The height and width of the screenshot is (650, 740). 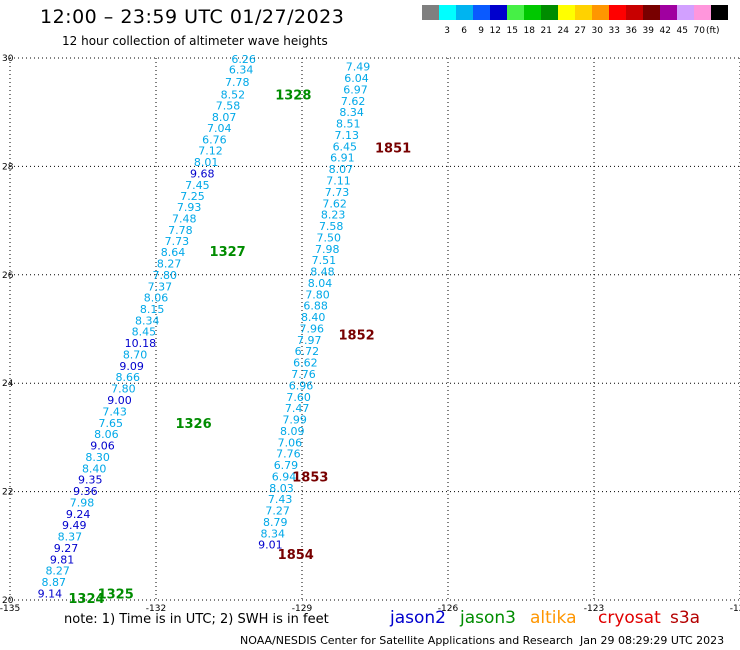 What do you see at coordinates (202, 173) in the screenshot?
I see `wave-height-label: 9.68` at bounding box center [202, 173].